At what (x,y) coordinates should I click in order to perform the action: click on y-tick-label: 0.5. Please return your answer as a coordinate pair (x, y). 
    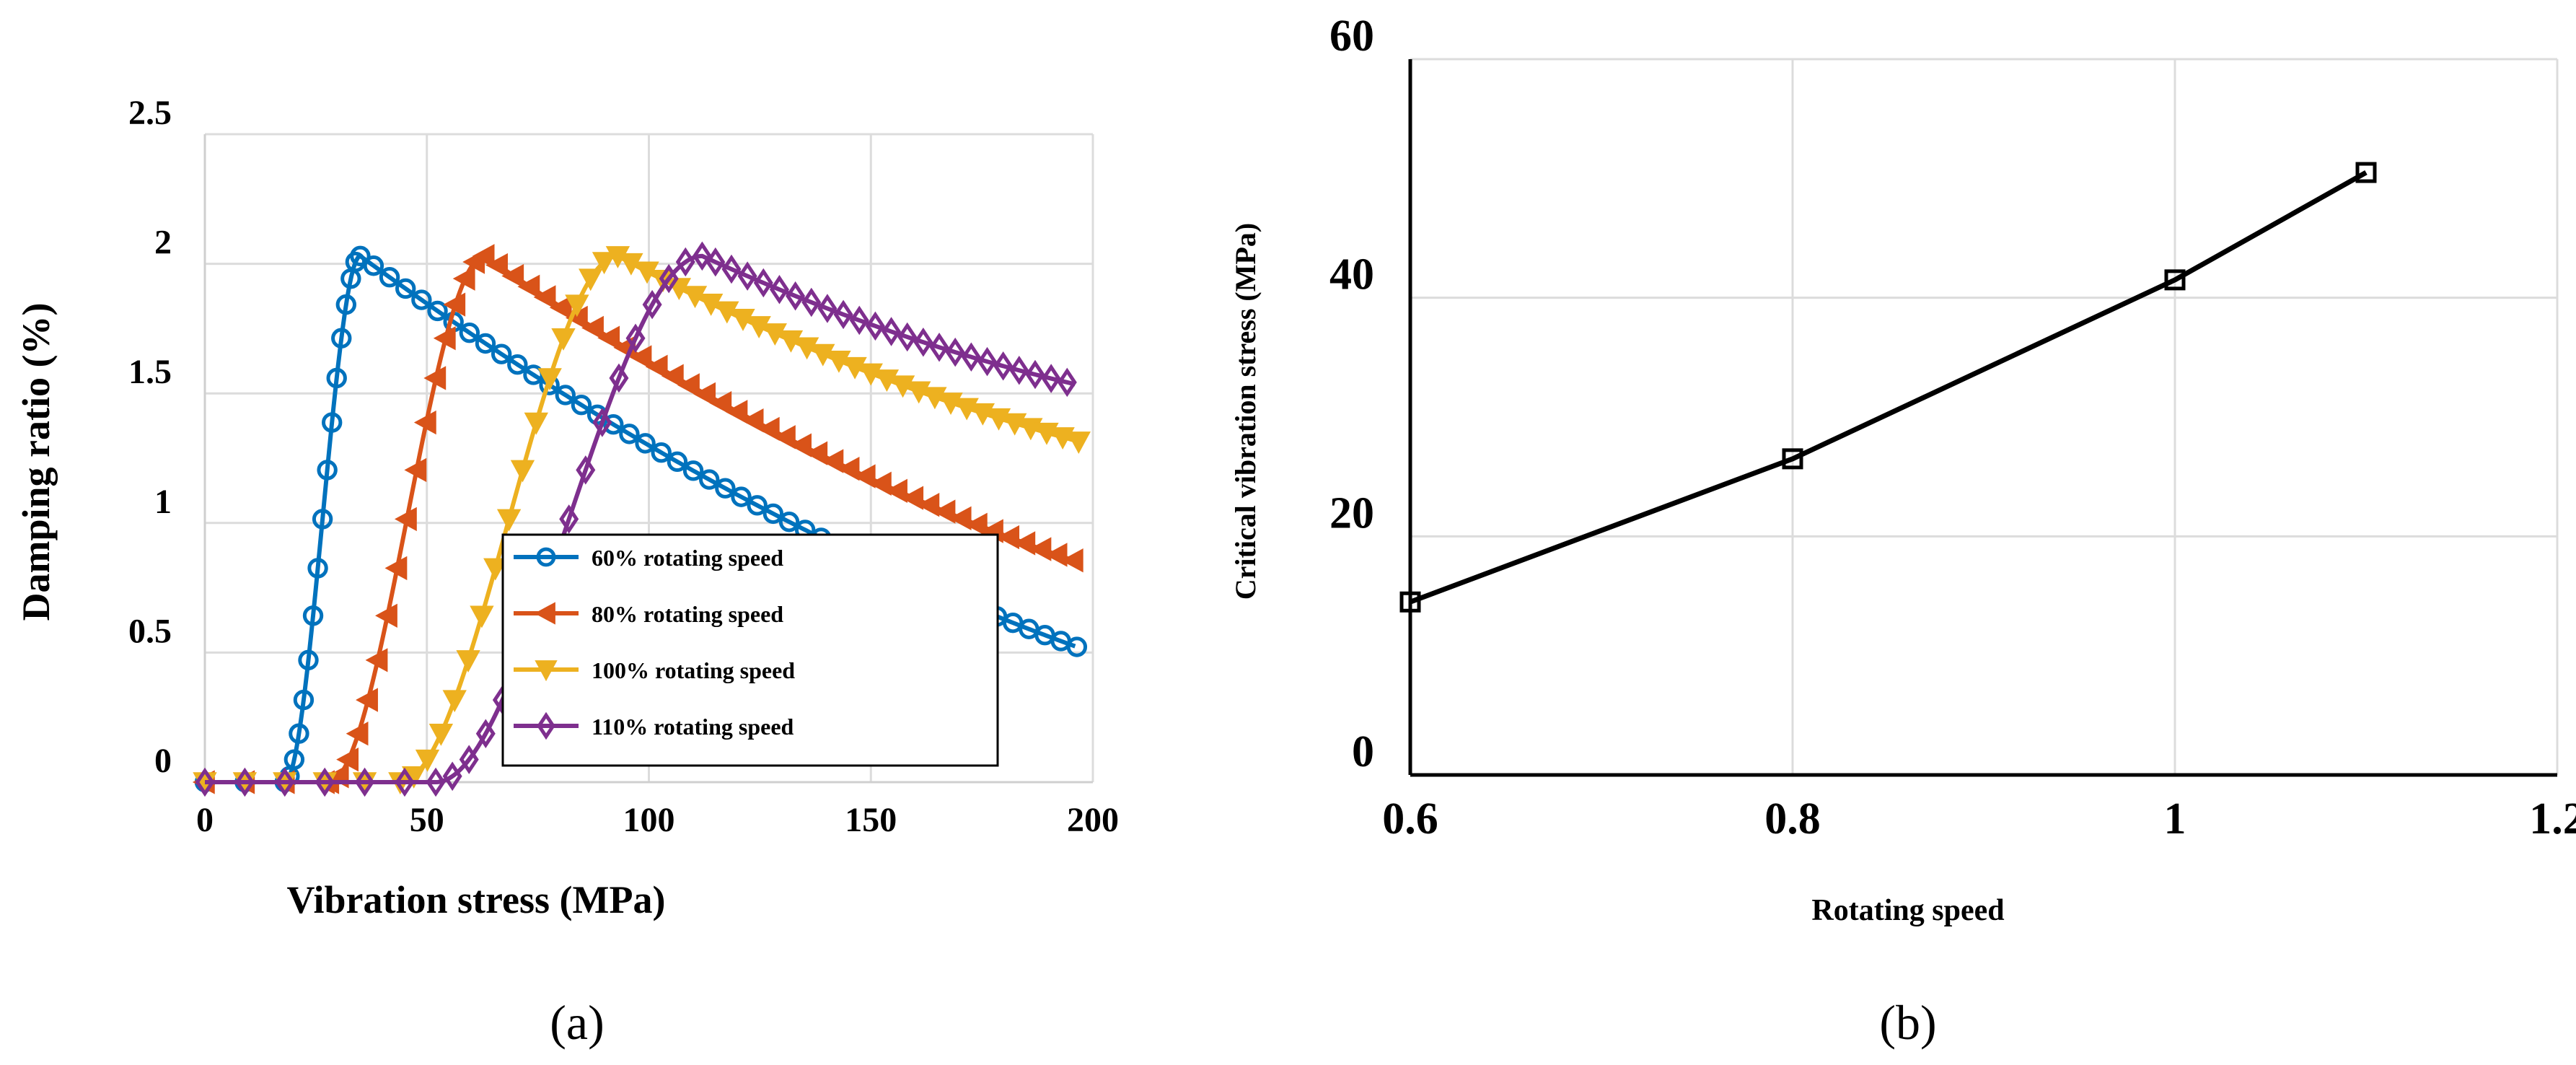
    Looking at the image, I should click on (150, 631).